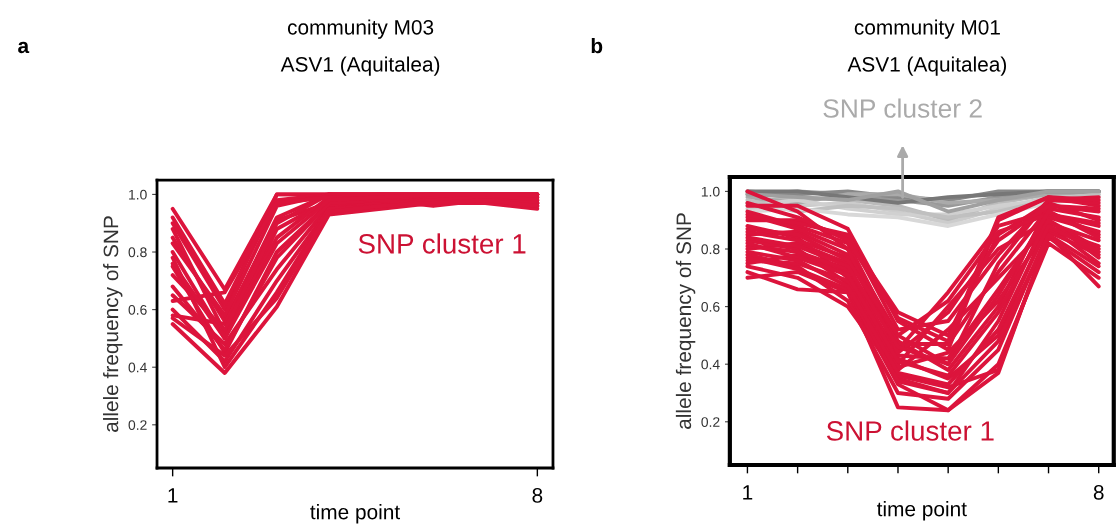  What do you see at coordinates (927, 29) in the screenshot?
I see `chart-title: community M01` at bounding box center [927, 29].